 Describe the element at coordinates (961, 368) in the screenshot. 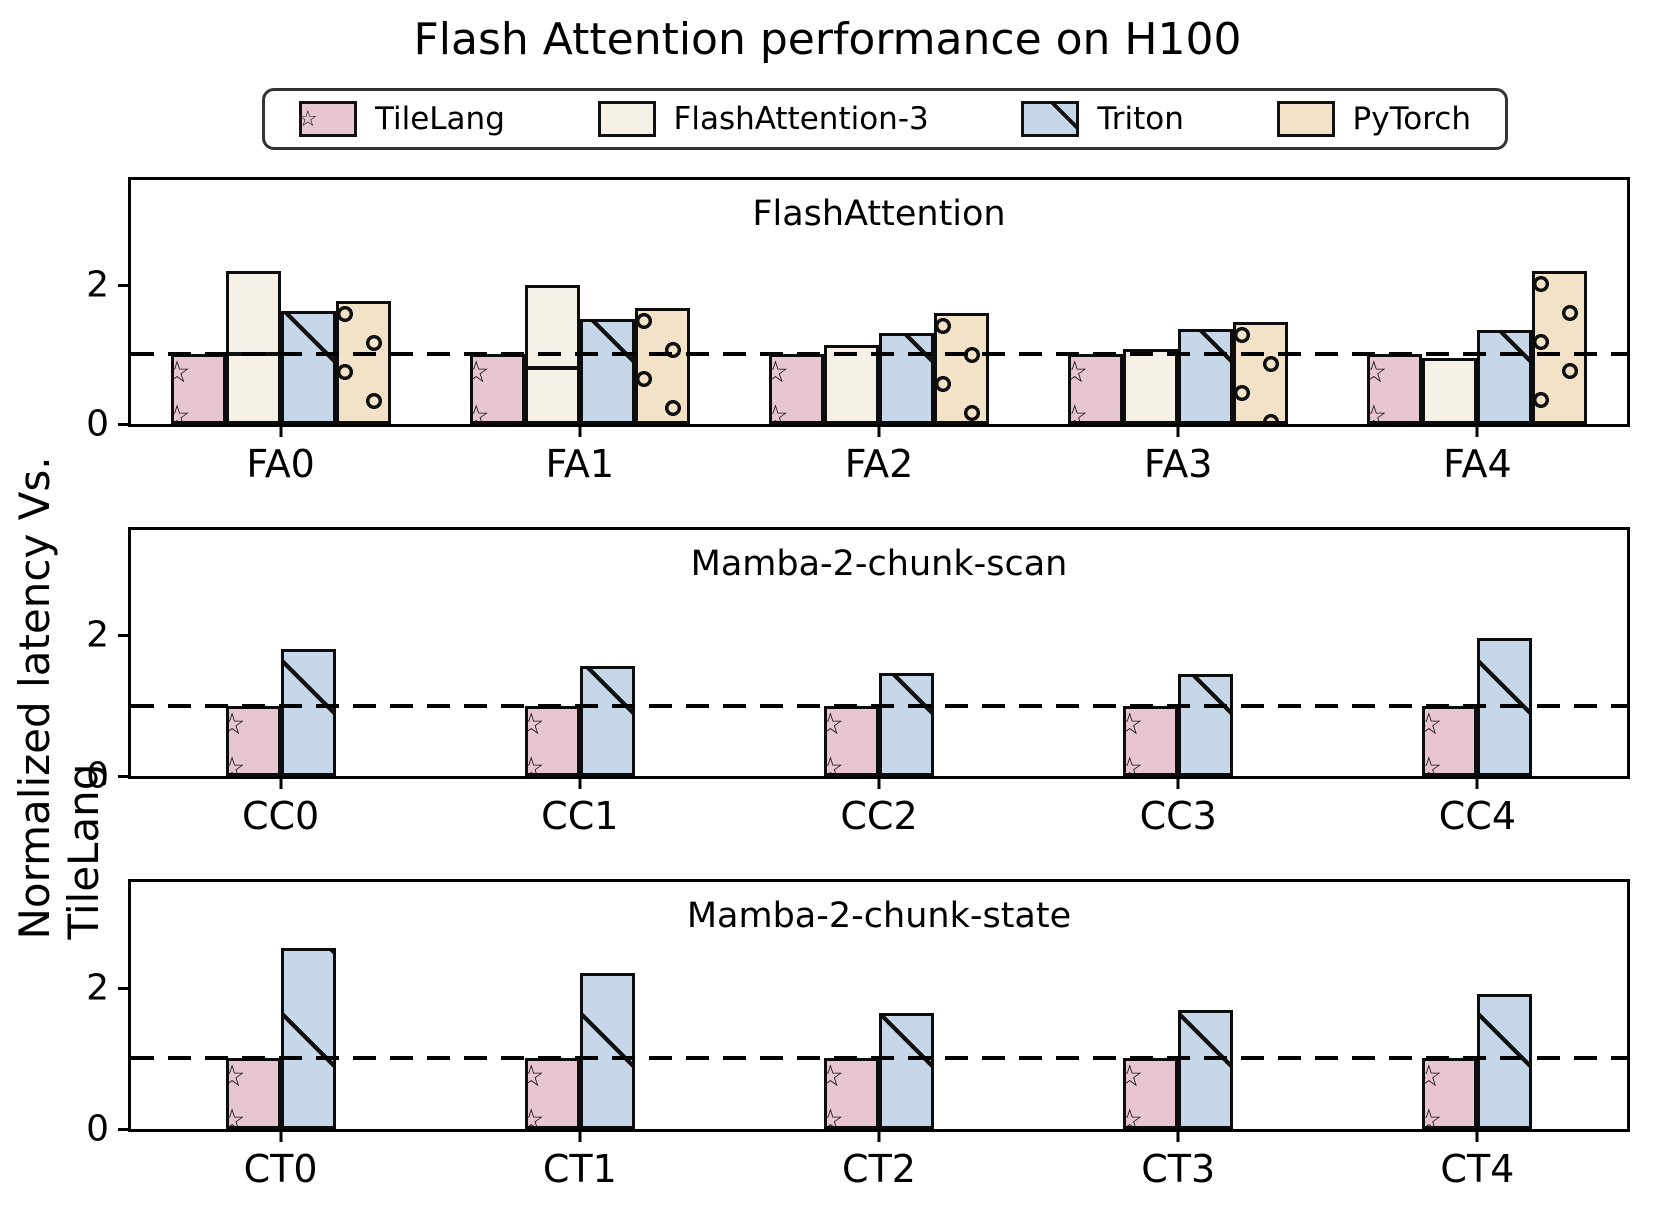

I see `bar-pytorch-fa2` at that location.